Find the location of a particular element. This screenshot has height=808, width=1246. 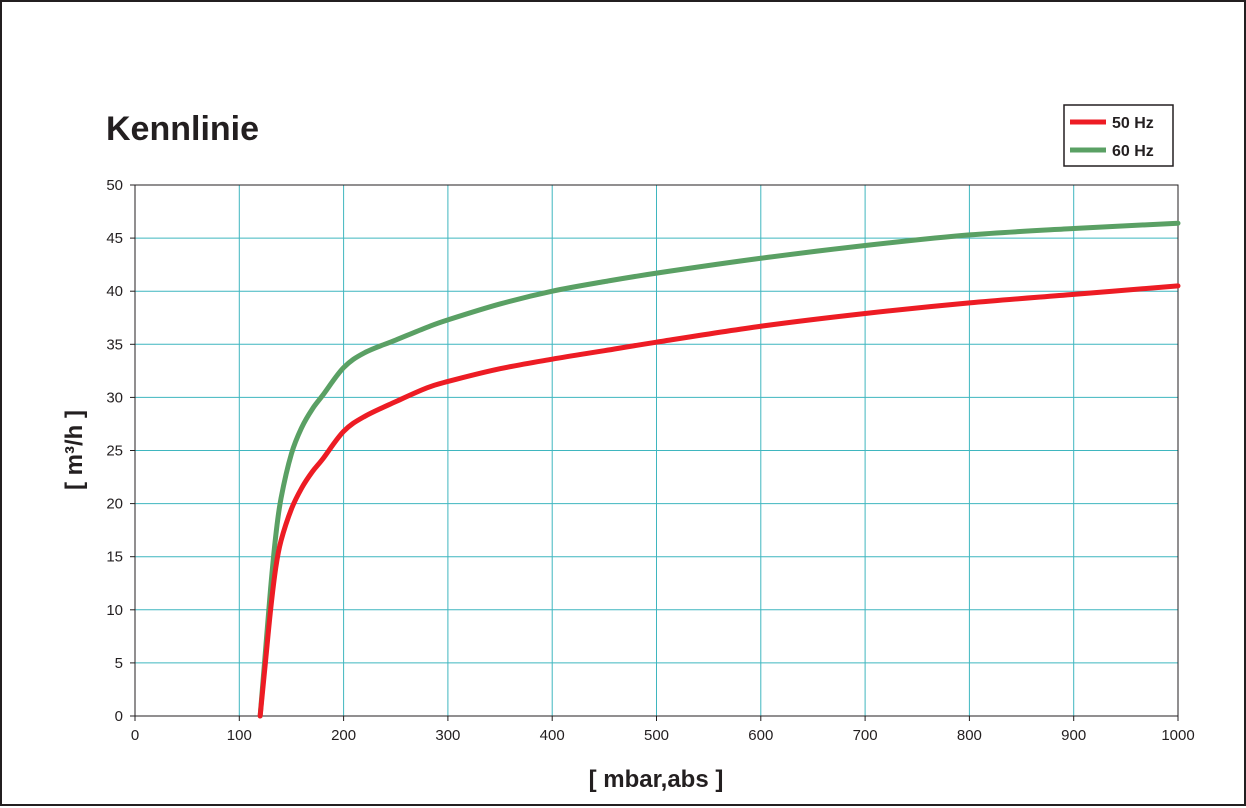

x-tick-label: 100 is located at coordinates (239, 735).